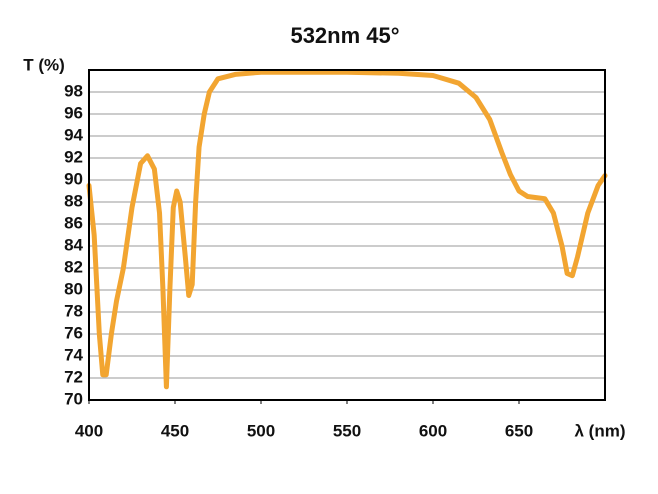 This screenshot has height=494, width=658. Describe the element at coordinates (73, 112) in the screenshot. I see `y-tick-label: 96` at that location.